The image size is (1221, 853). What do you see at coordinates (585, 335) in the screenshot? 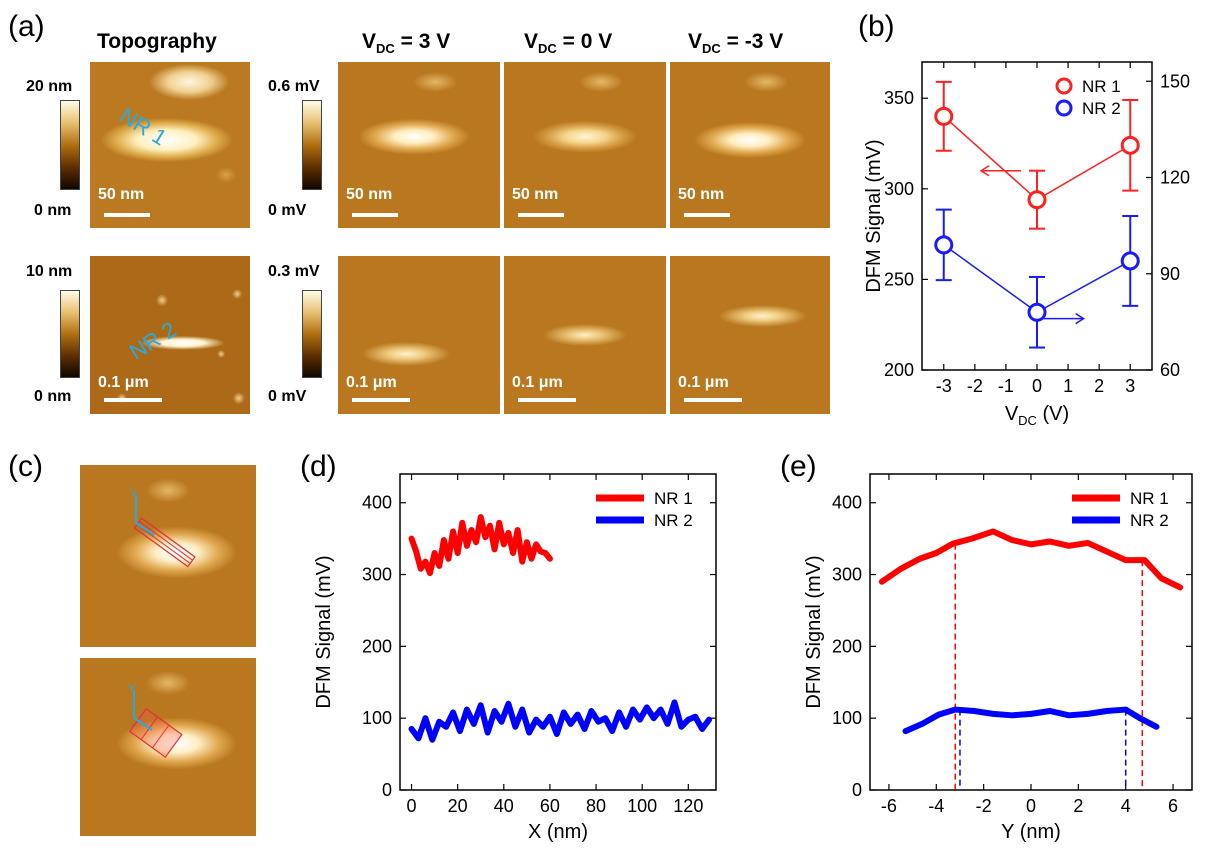
I see `dfm-image-nr2-vdc-0v: 0.1 μm` at bounding box center [585, 335].